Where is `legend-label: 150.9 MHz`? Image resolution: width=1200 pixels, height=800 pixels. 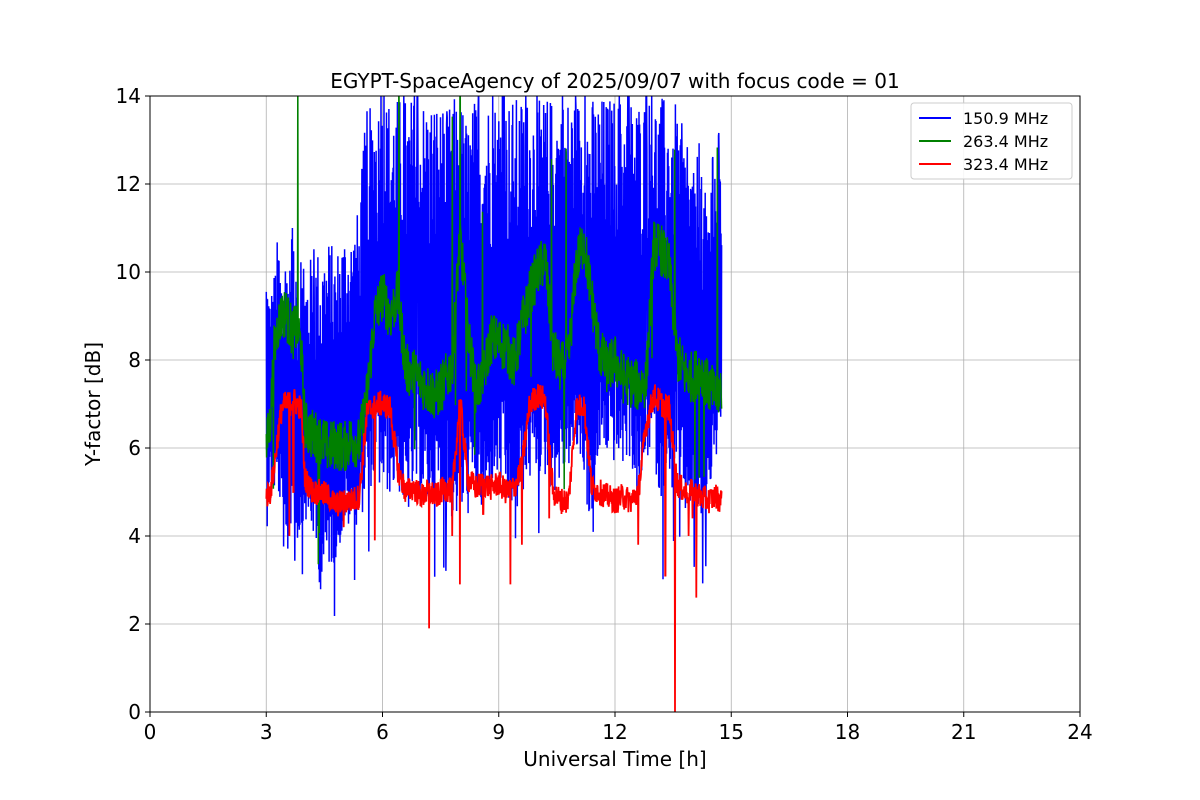 legend-label: 150.9 MHz is located at coordinates (1005, 118).